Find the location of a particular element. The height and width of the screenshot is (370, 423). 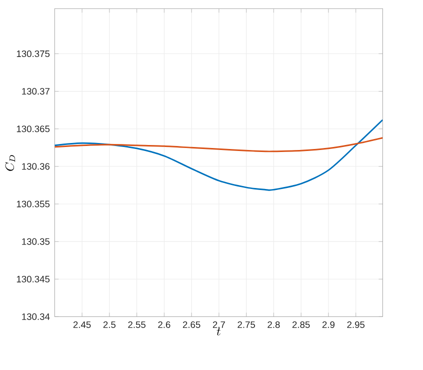

x-tick-label: 2.8 is located at coordinates (274, 324).